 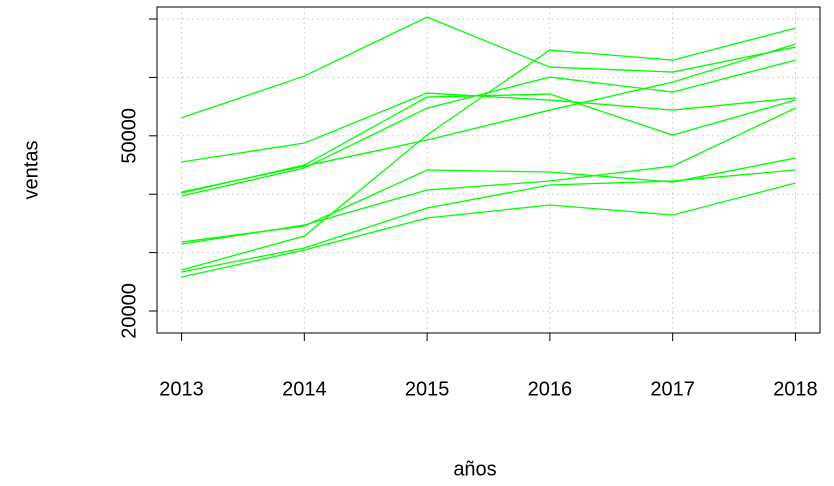 What do you see at coordinates (474, 469) in the screenshot?
I see `x-axis-label: años` at bounding box center [474, 469].